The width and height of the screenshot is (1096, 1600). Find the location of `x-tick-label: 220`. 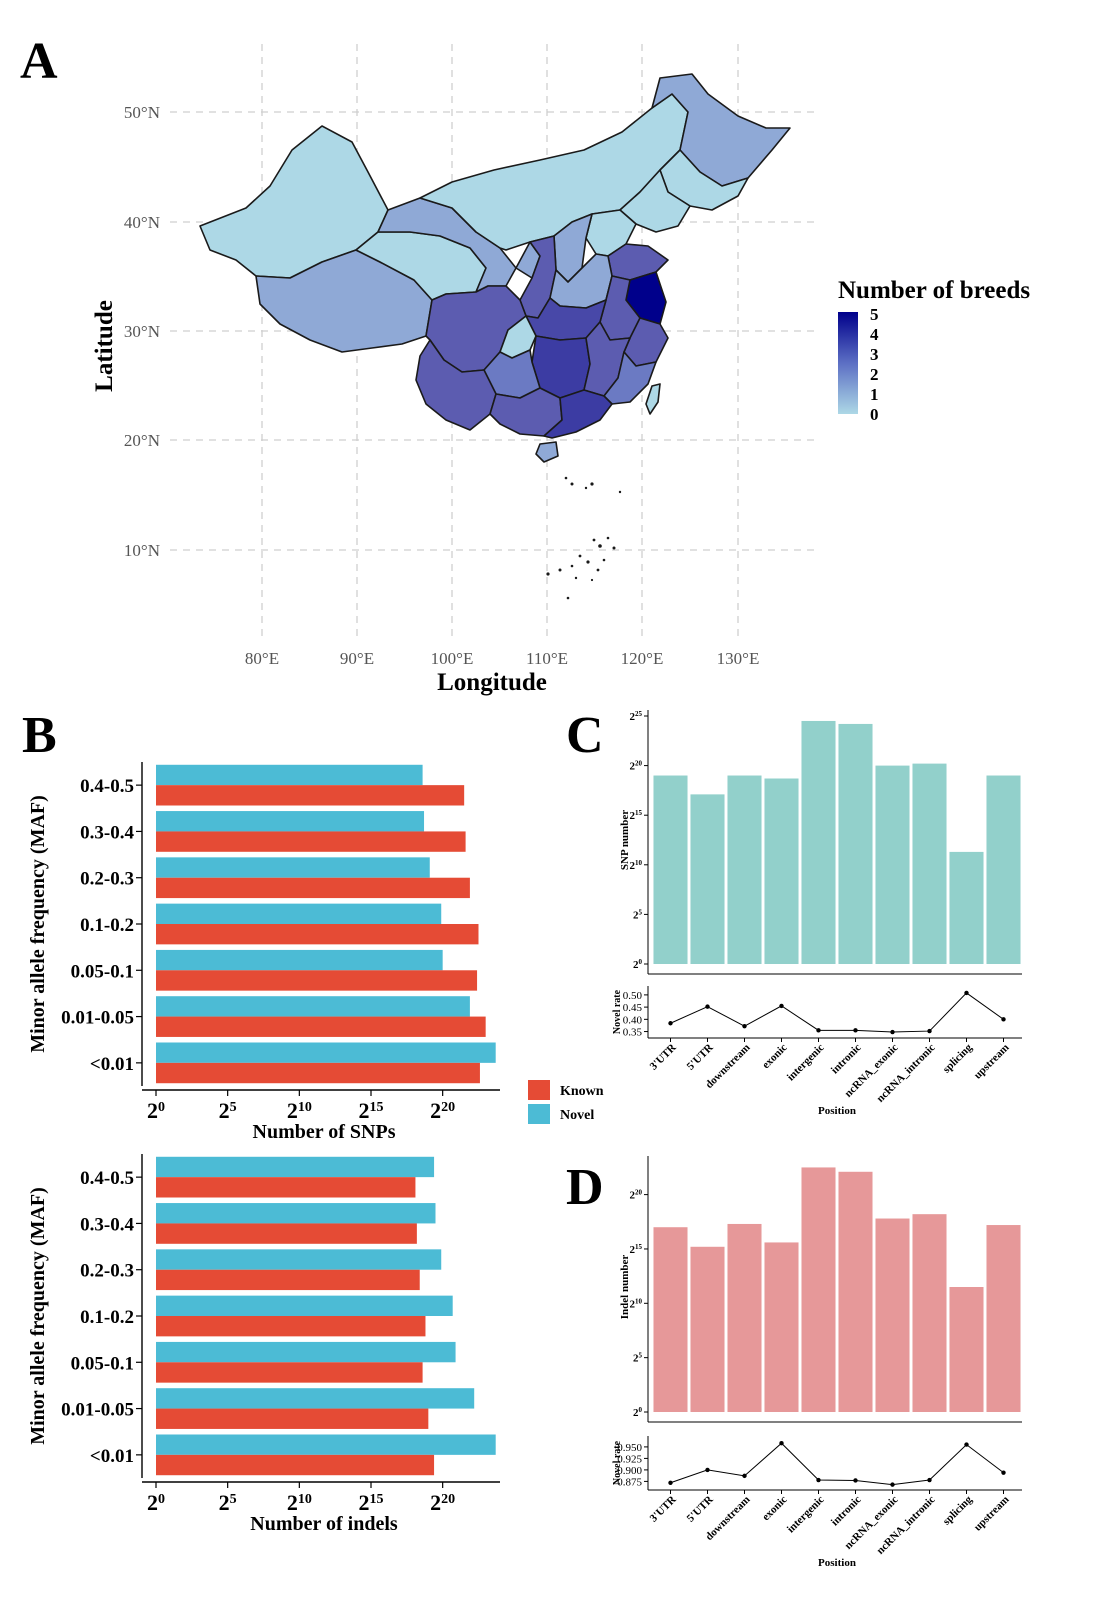

x-tick-label: 220 is located at coordinates (442, 1110).